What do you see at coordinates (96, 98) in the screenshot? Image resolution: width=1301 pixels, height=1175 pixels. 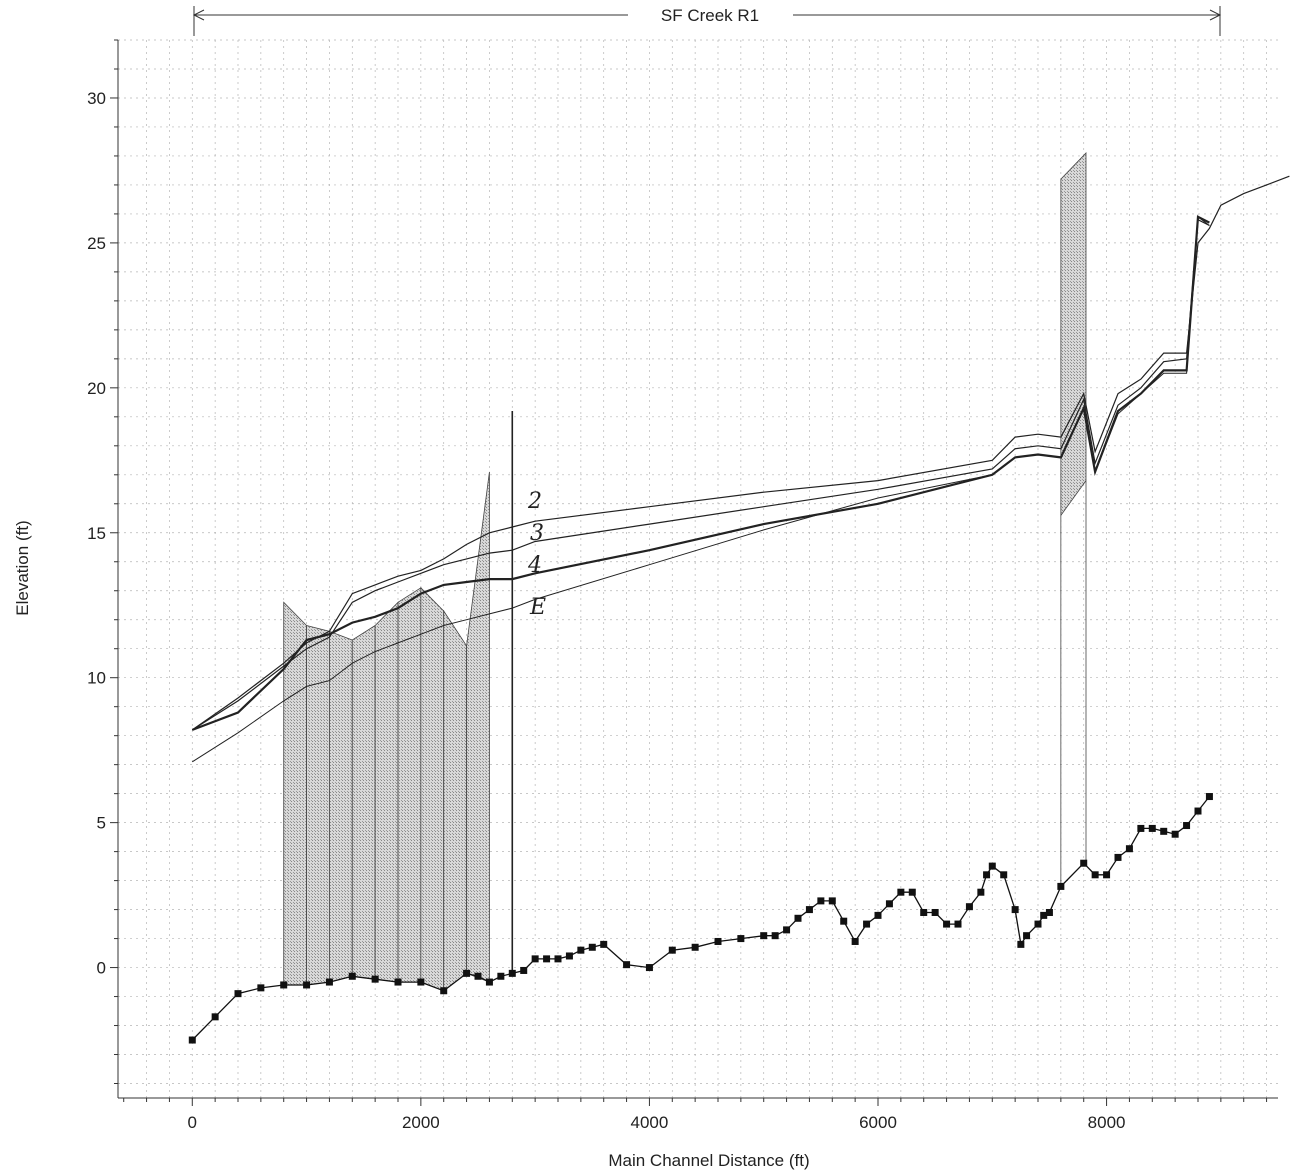 I see `y-tick-label: 30` at bounding box center [96, 98].